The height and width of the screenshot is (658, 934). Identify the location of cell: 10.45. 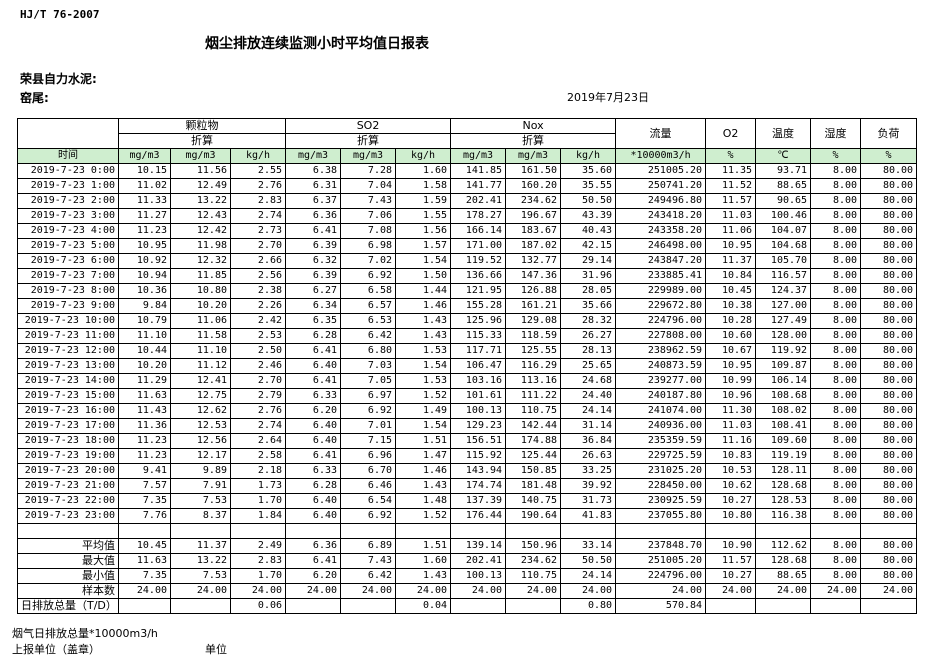
(144, 546).